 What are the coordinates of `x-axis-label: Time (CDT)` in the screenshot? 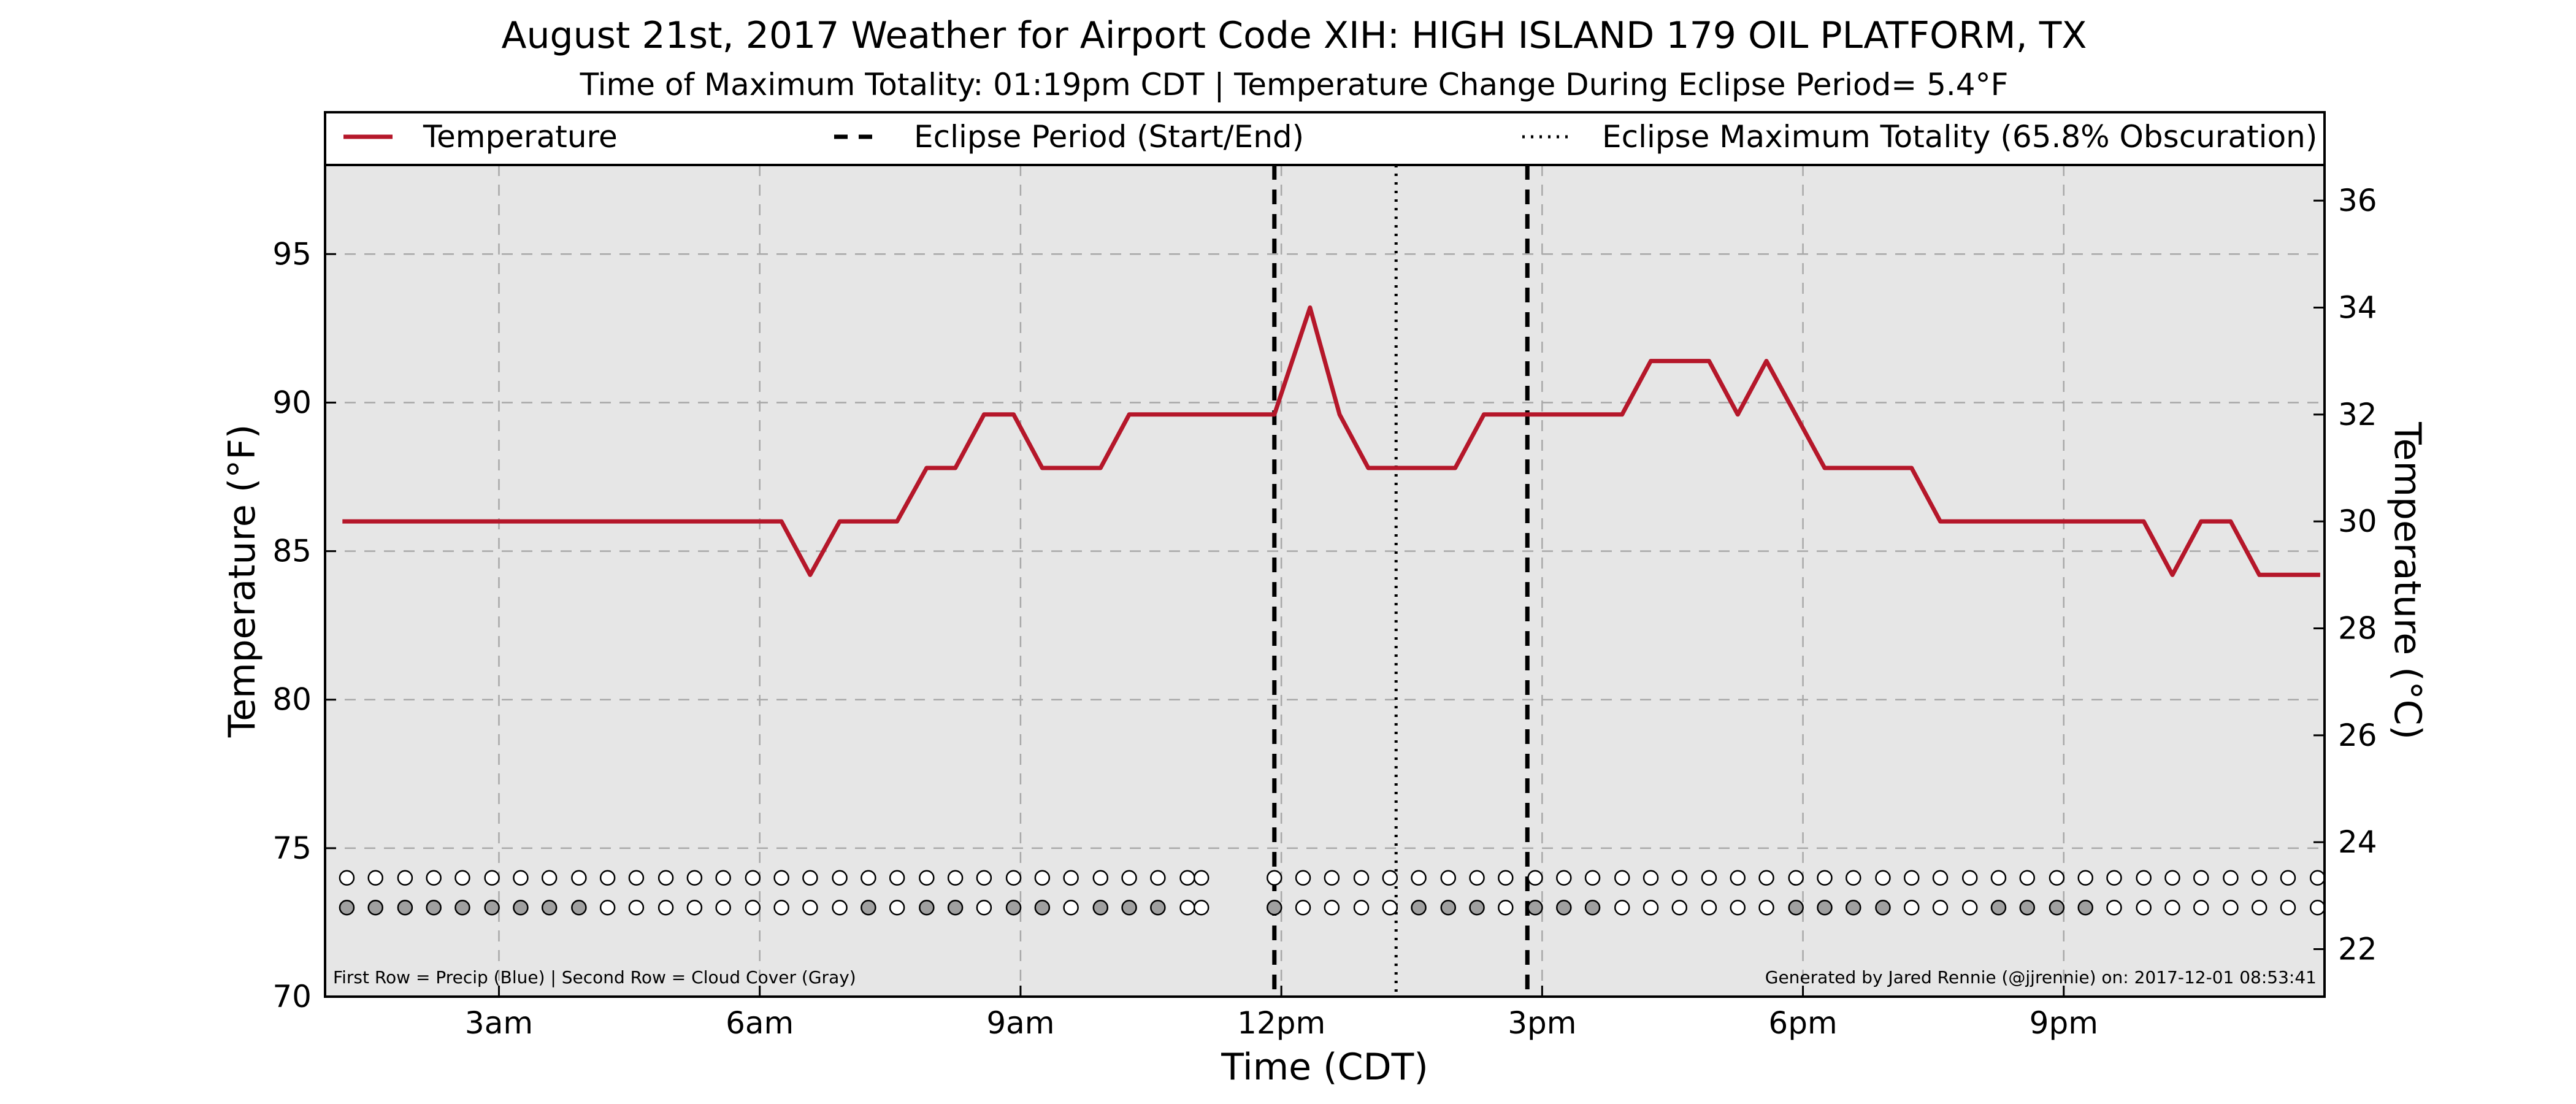 It's located at (1324, 1067).